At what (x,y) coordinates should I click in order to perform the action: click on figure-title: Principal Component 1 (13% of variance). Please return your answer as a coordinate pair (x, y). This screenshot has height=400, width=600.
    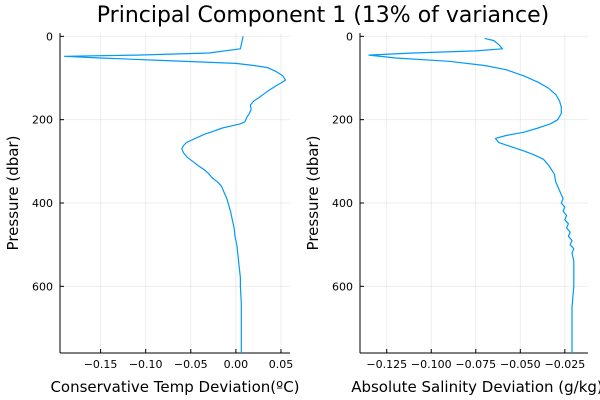
    Looking at the image, I should click on (323, 15).